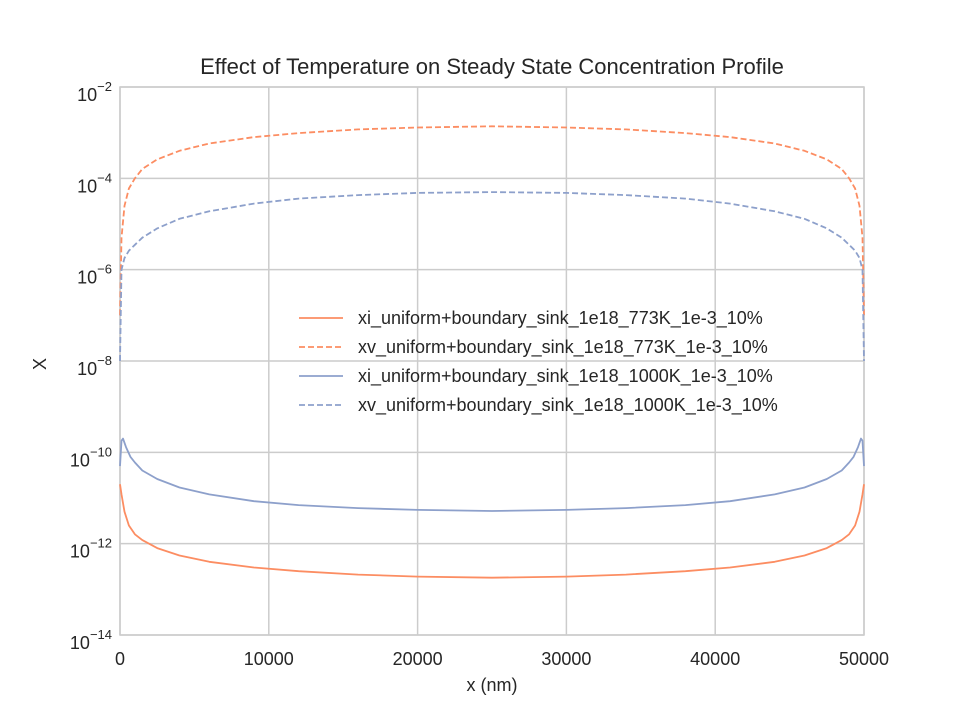 This screenshot has width=960, height=720. I want to click on x-tick-label: 50000, so click(864, 659).